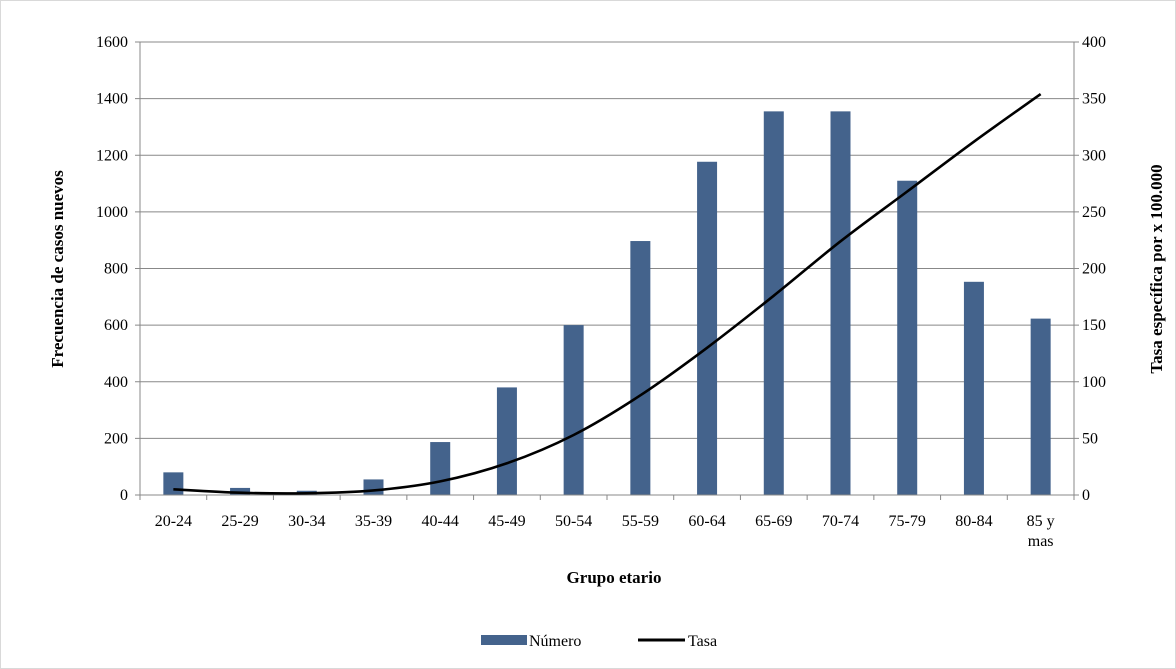  What do you see at coordinates (112, 42) in the screenshot?
I see `y-tick-label: 1600` at bounding box center [112, 42].